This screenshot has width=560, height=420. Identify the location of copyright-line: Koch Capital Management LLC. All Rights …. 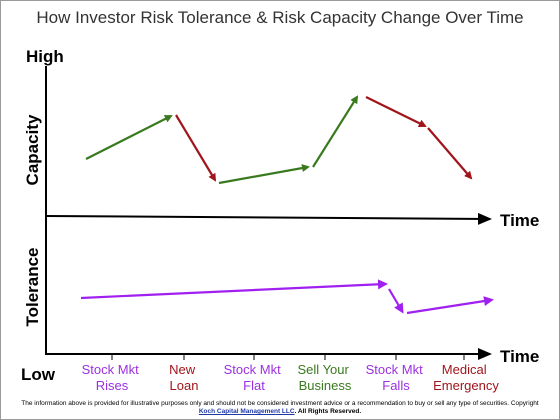
(280, 412).